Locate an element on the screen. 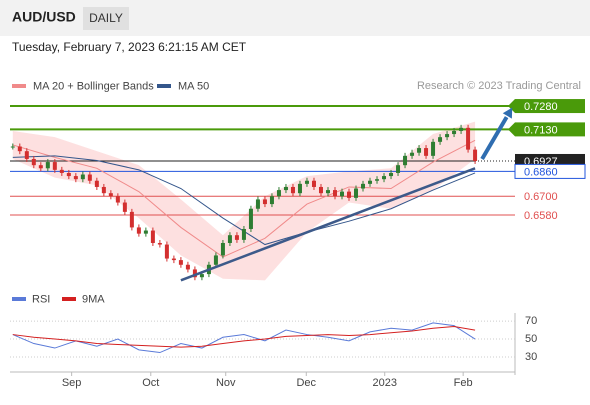 Image resolution: width=590 pixels, height=405 pixels. x-tick-label: Sep is located at coordinates (72, 383).